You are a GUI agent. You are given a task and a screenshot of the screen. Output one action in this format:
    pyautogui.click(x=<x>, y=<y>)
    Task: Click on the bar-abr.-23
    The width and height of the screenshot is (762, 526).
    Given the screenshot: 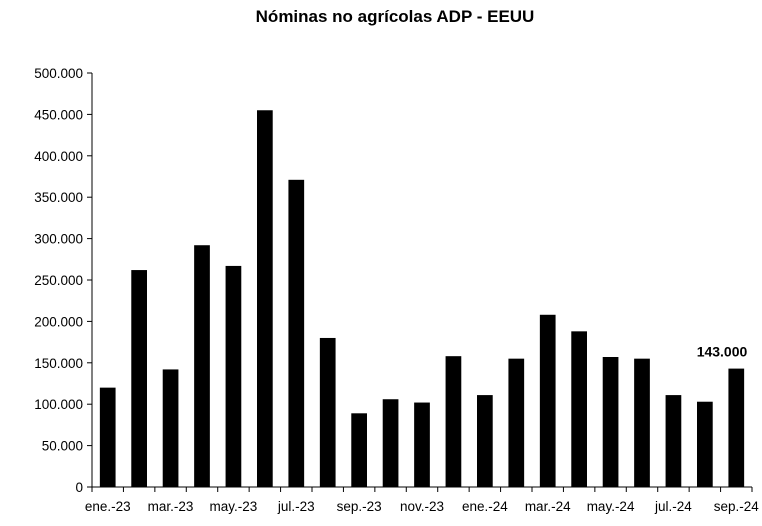 What is the action you would take?
    pyautogui.click(x=202, y=366)
    